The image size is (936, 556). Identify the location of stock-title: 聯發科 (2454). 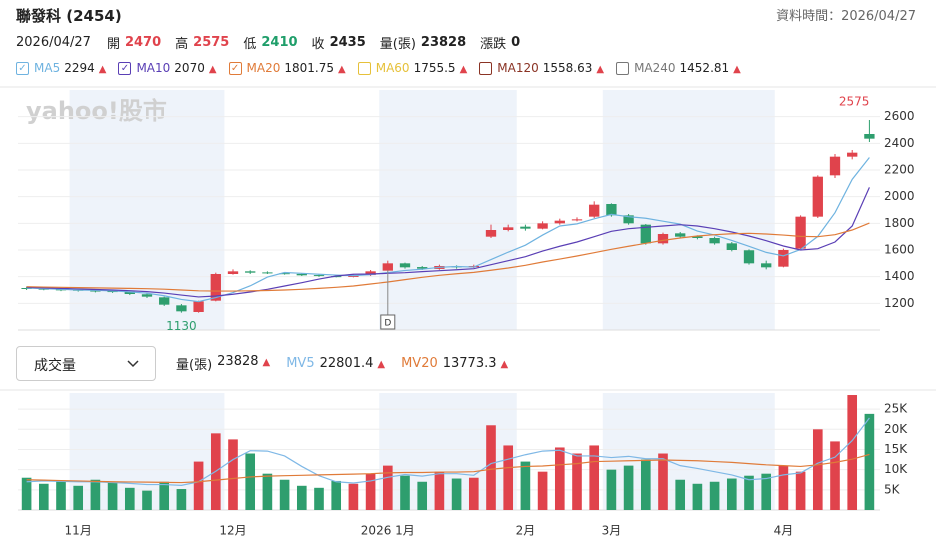
(69, 16).